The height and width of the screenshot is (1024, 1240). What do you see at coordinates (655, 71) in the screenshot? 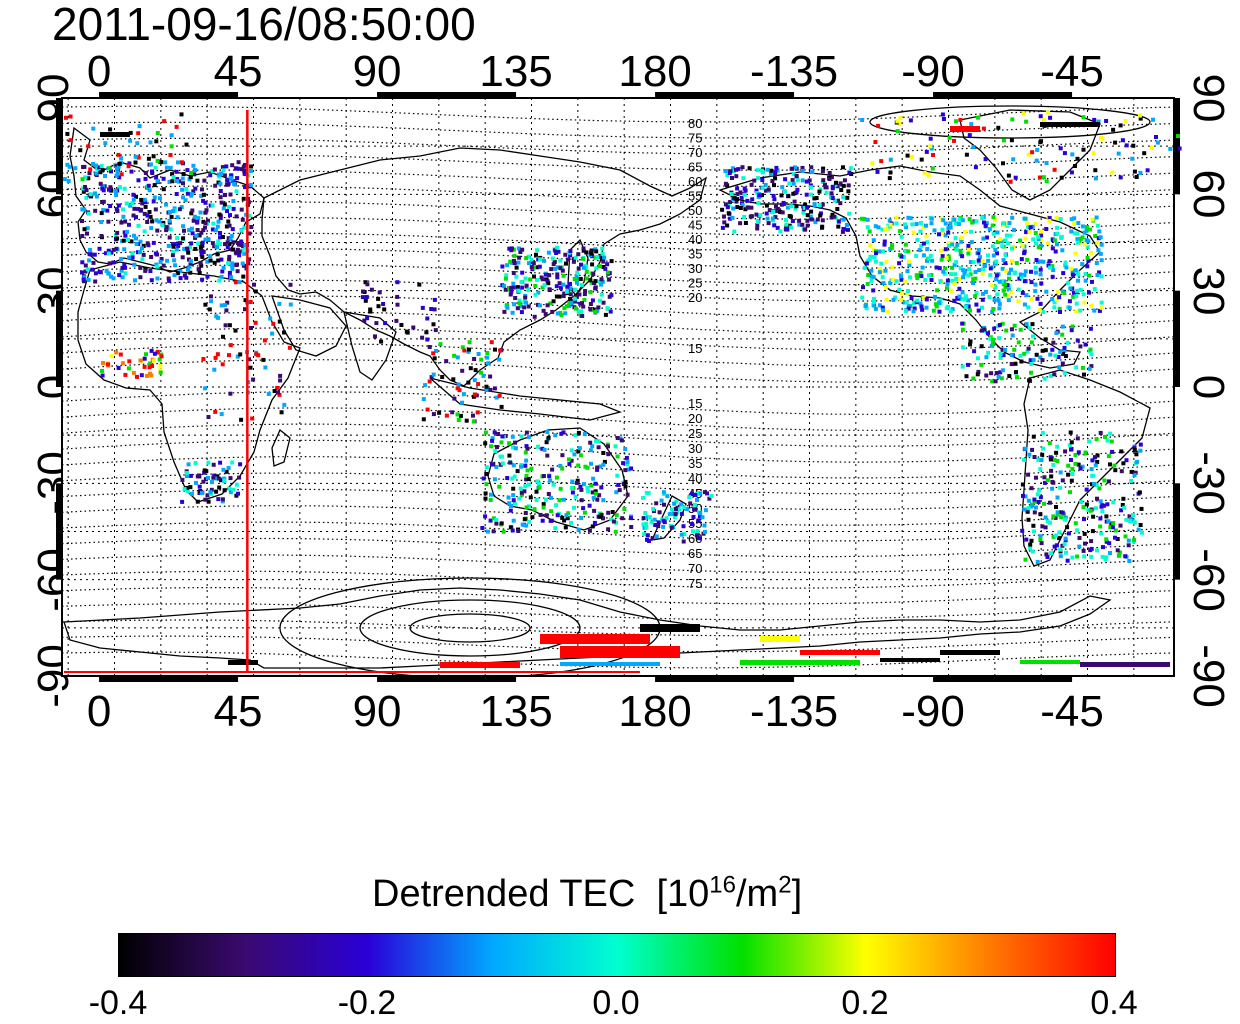
I see `top-lon-tick-label: 180` at bounding box center [655, 71].